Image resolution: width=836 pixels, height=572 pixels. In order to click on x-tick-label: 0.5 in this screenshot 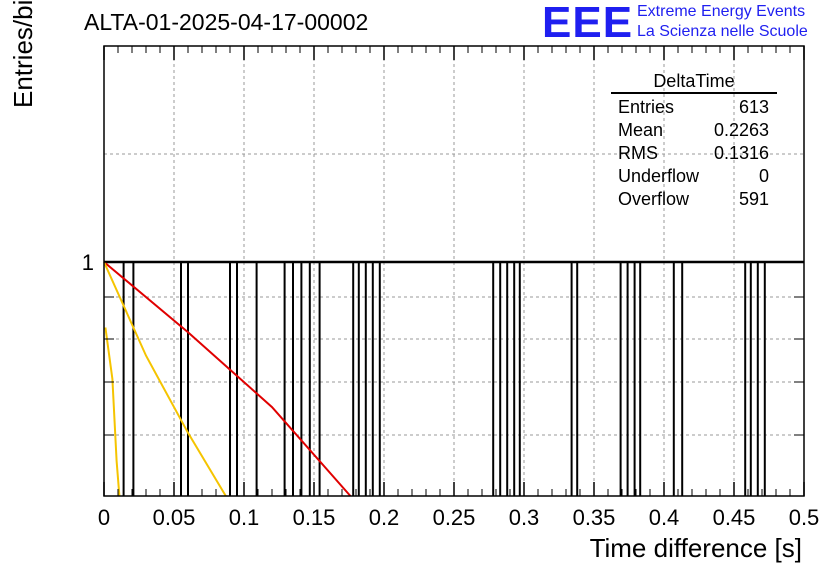, I will do `click(804, 517)`.